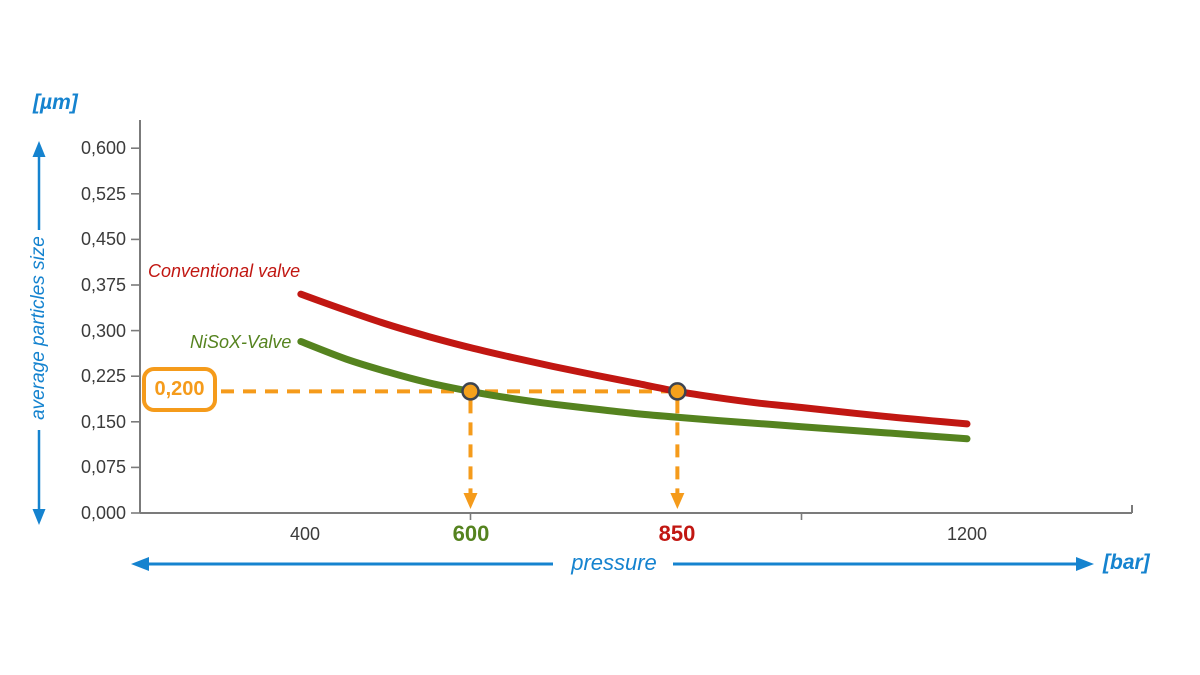  Describe the element at coordinates (634, 390) in the screenshot. I see `nisox-valve-curve` at that location.